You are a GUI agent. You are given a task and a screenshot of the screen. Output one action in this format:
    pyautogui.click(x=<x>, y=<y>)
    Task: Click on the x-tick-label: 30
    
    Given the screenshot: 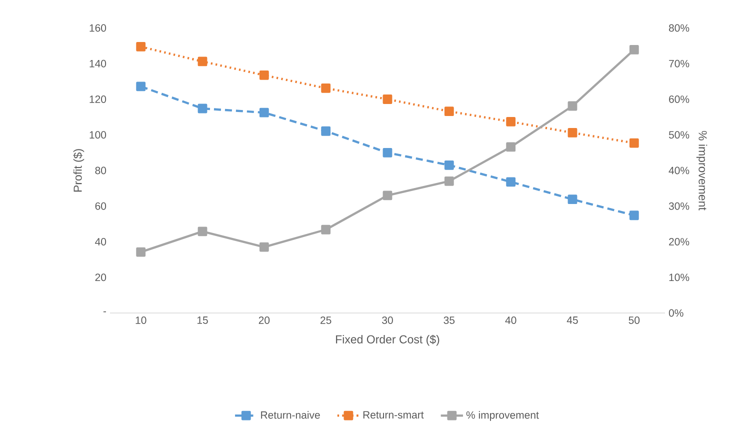 What is the action you would take?
    pyautogui.click(x=387, y=320)
    